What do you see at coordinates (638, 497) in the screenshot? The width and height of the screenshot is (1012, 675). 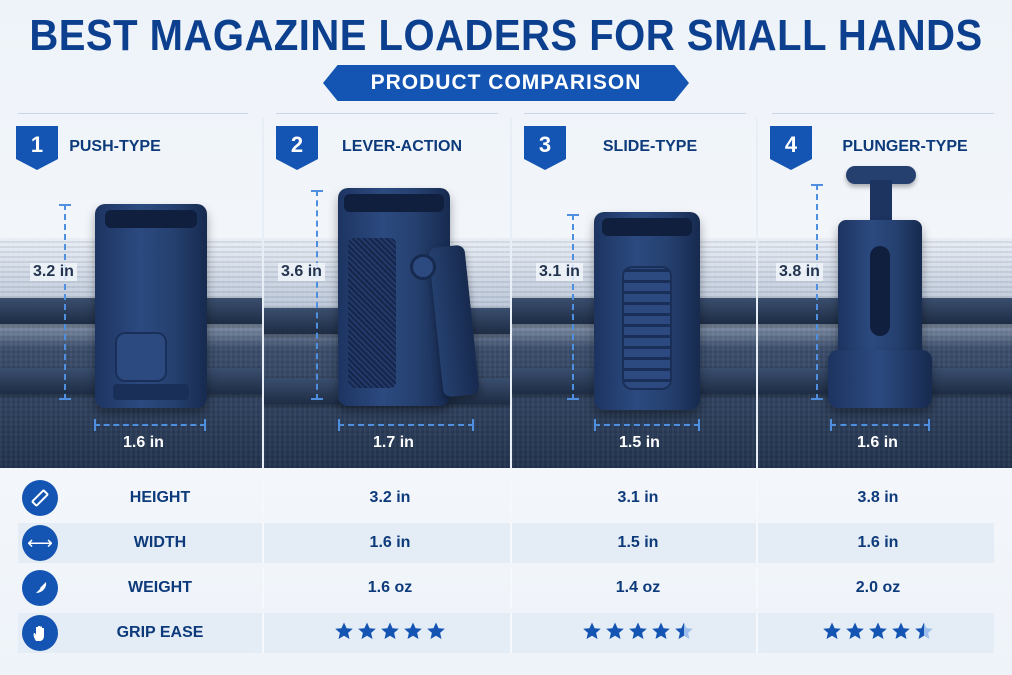 I see `table-cell: 3.1 in` at bounding box center [638, 497].